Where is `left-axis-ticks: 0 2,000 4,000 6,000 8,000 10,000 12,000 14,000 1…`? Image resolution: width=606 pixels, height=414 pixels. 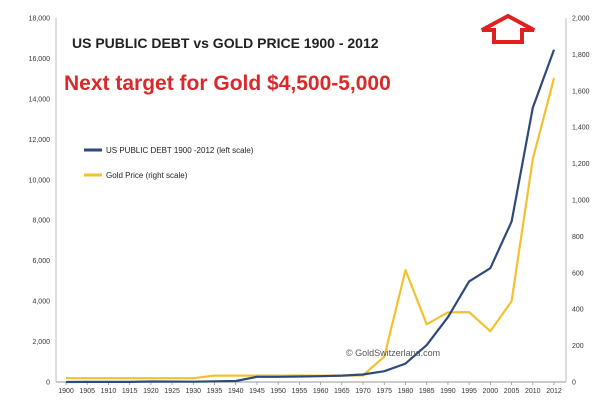
left-axis-ticks: 0 2,000 4,000 6,000 8,000 10,000 12,000 14,000 1… is located at coordinates (40, 201).